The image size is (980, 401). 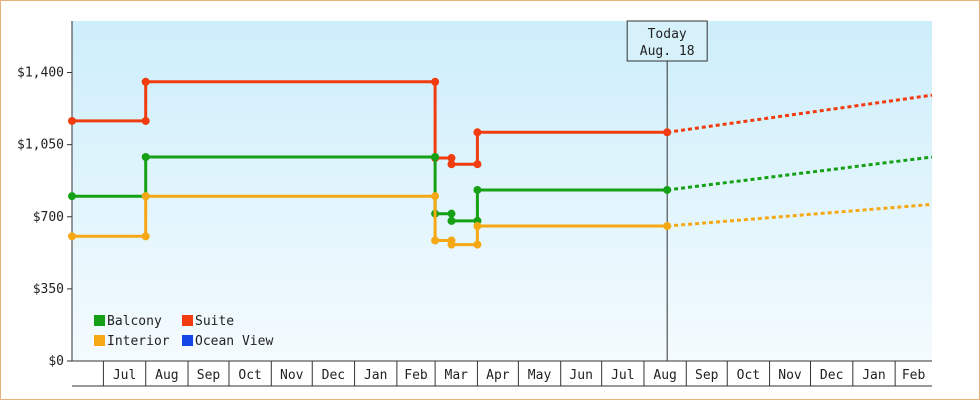 What do you see at coordinates (799, 173) in the screenshot?
I see `series-balcony-forecast` at bounding box center [799, 173].